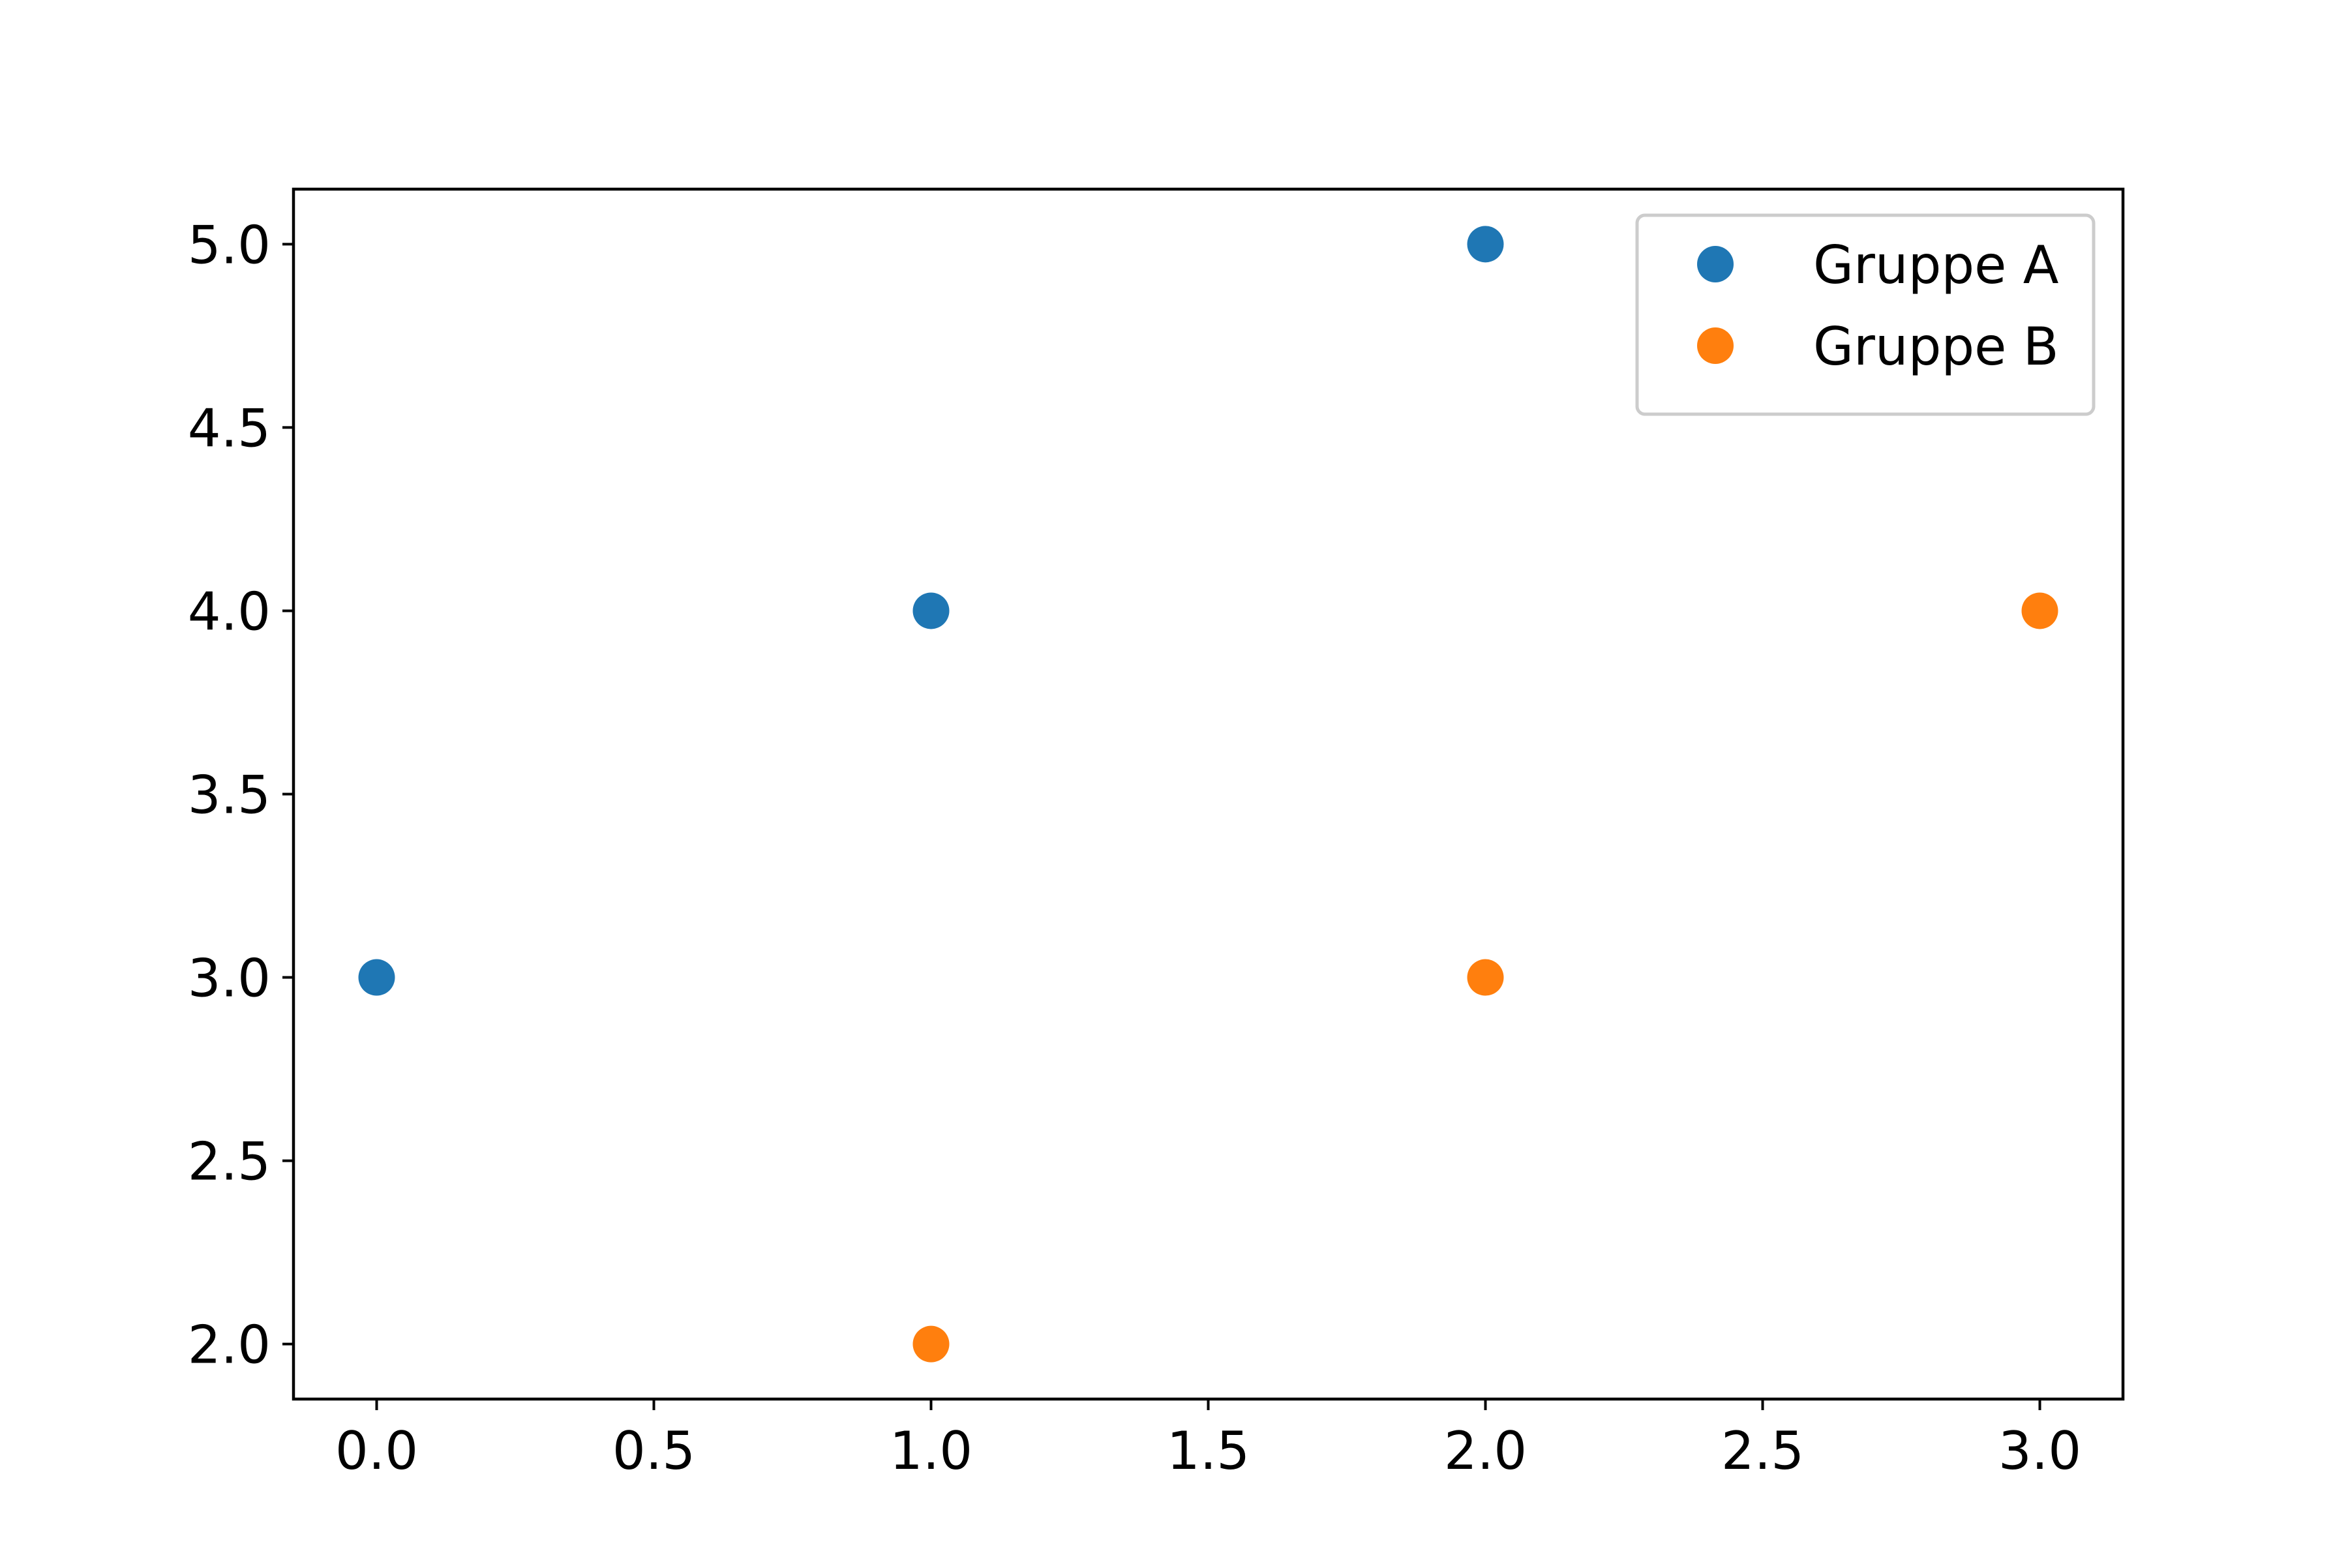 The height and width of the screenshot is (1568, 2348). What do you see at coordinates (1763, 1451) in the screenshot?
I see `x-tick-label: 2.5` at bounding box center [1763, 1451].